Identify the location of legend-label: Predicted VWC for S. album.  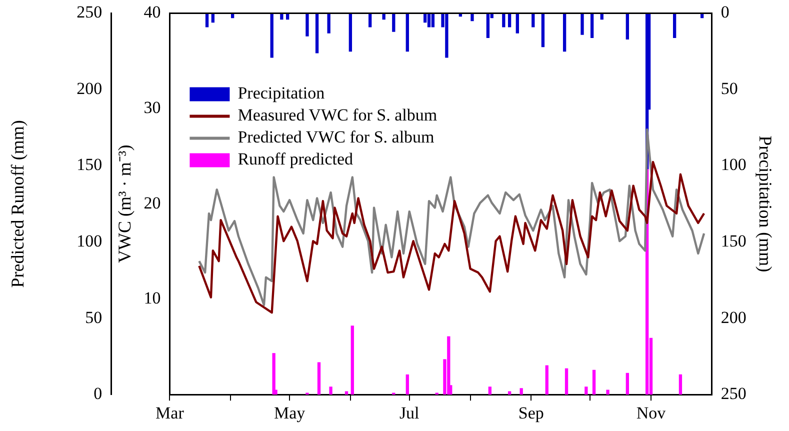
(336, 137).